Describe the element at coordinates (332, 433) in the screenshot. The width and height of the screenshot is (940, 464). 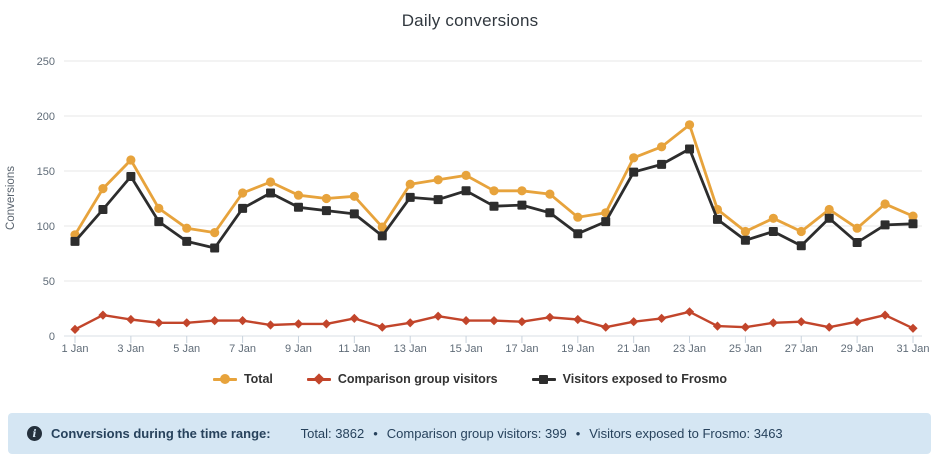
I see `summary-total: Total: 3862` at that location.